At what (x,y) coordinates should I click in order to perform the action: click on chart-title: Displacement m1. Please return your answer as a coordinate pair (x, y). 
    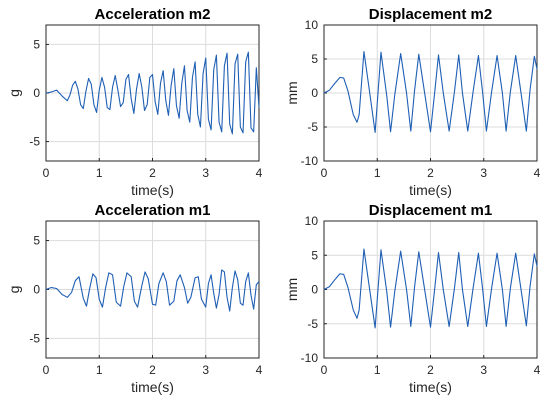
    Looking at the image, I should click on (430, 210).